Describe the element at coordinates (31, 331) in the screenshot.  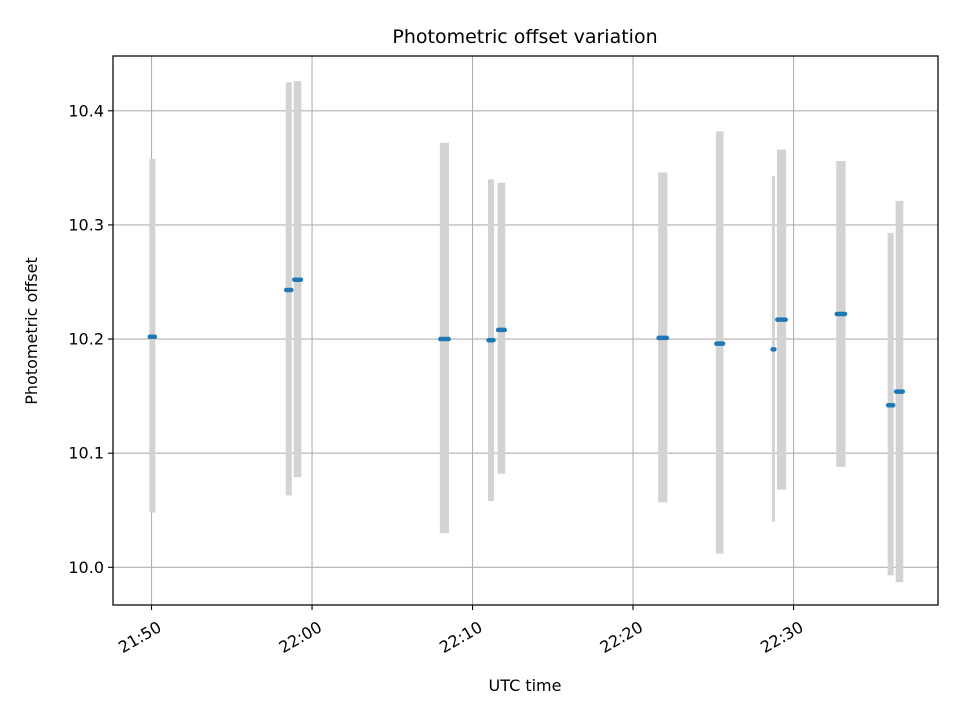
I see `y-axis-title: Photometric offset` at that location.